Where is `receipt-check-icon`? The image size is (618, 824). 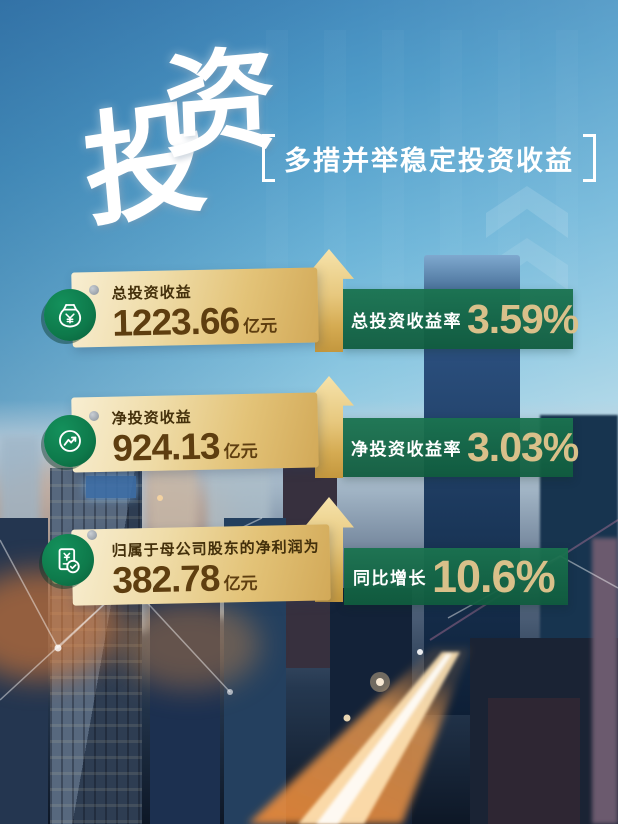 receipt-check-icon is located at coordinates (69, 558).